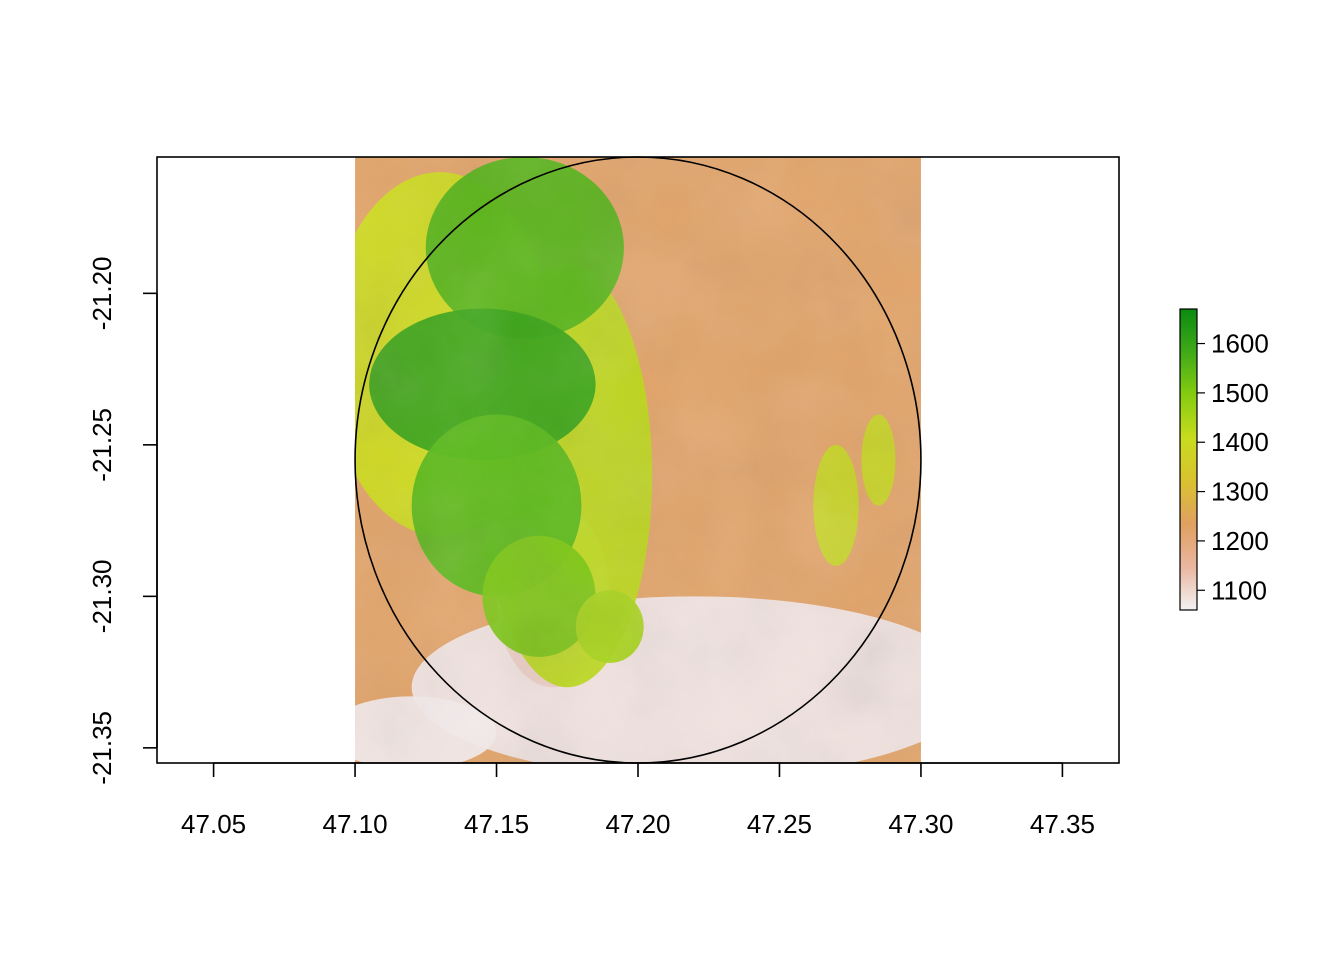  Describe the element at coordinates (1240, 393) in the screenshot. I see `legend-tick-label: 1500` at that location.